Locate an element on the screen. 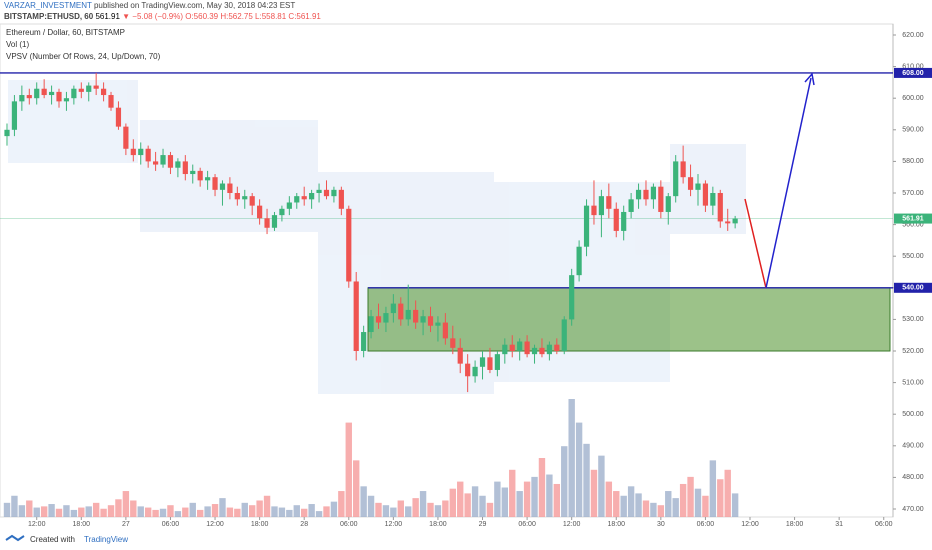  x-tick-label: 28 is located at coordinates (304, 524).